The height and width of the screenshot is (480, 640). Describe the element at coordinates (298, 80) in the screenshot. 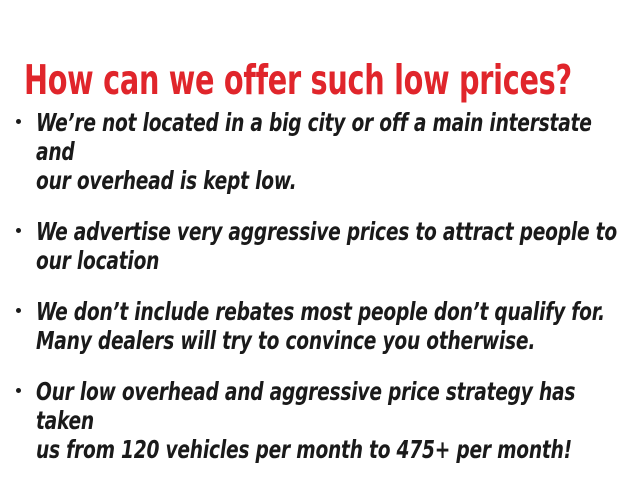

I see `page-title: How can we offer such low prices?` at that location.